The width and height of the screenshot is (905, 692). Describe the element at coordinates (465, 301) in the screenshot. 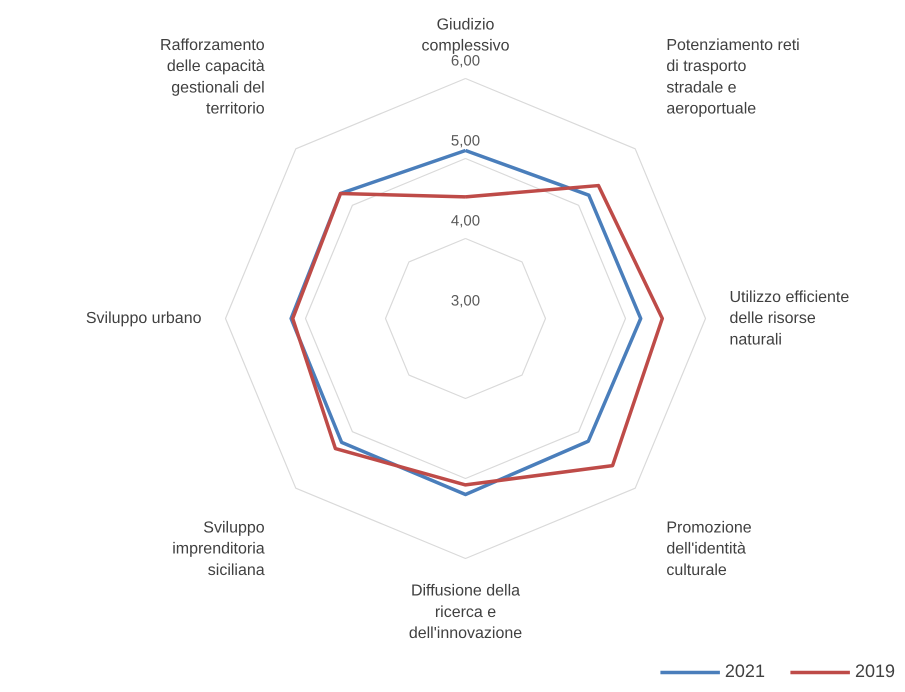

I see `y-tick-label: 3,00` at that location.